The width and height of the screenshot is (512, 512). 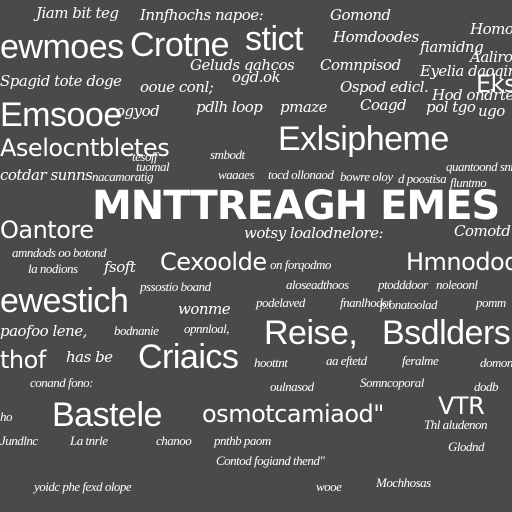 I want to click on collage-word: on forqodmo, so click(x=300, y=264).